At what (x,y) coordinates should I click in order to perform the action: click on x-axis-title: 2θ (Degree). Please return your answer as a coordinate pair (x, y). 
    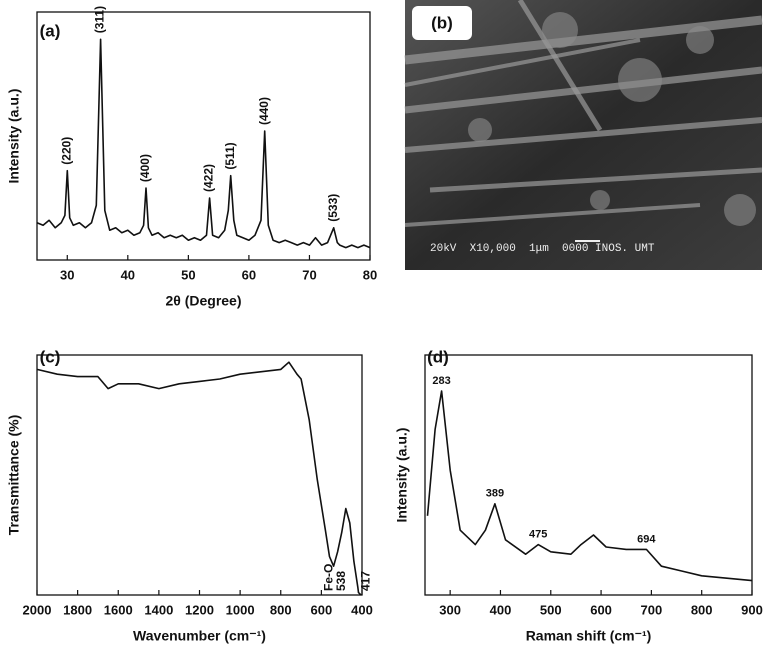
    Looking at the image, I should click on (203, 301).